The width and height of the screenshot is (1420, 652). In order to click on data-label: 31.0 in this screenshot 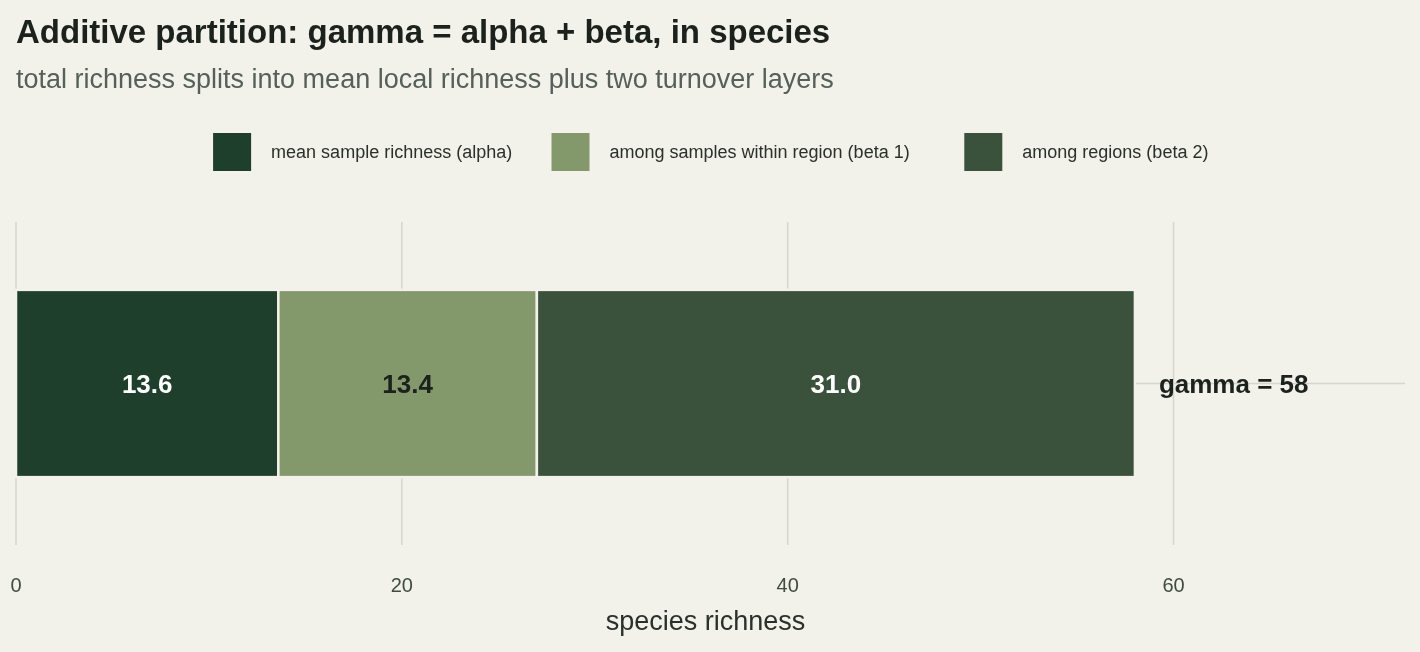, I will do `click(836, 383)`.